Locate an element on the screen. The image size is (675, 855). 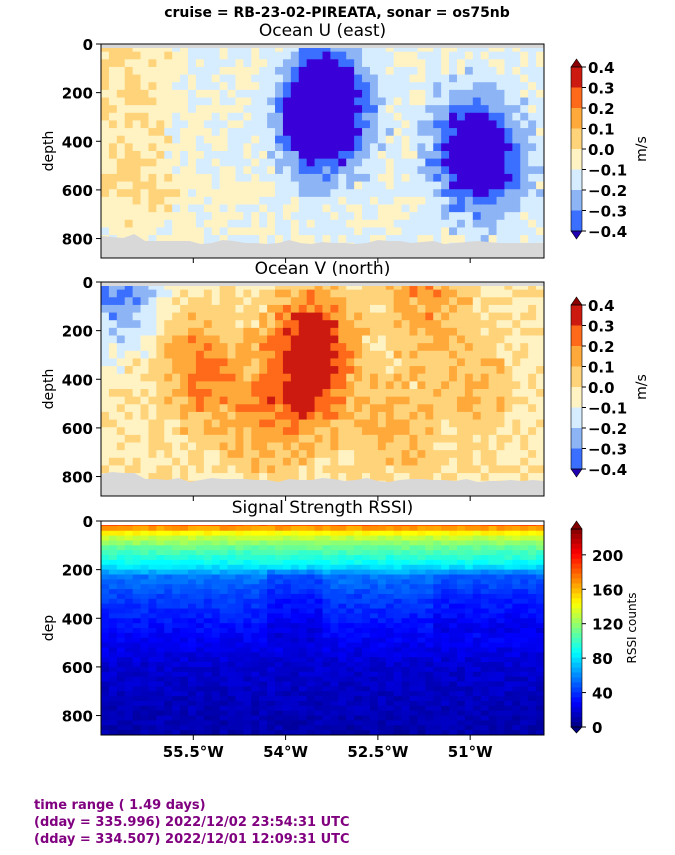
colorbar-tick-label: 0.4 is located at coordinates (601, 306).